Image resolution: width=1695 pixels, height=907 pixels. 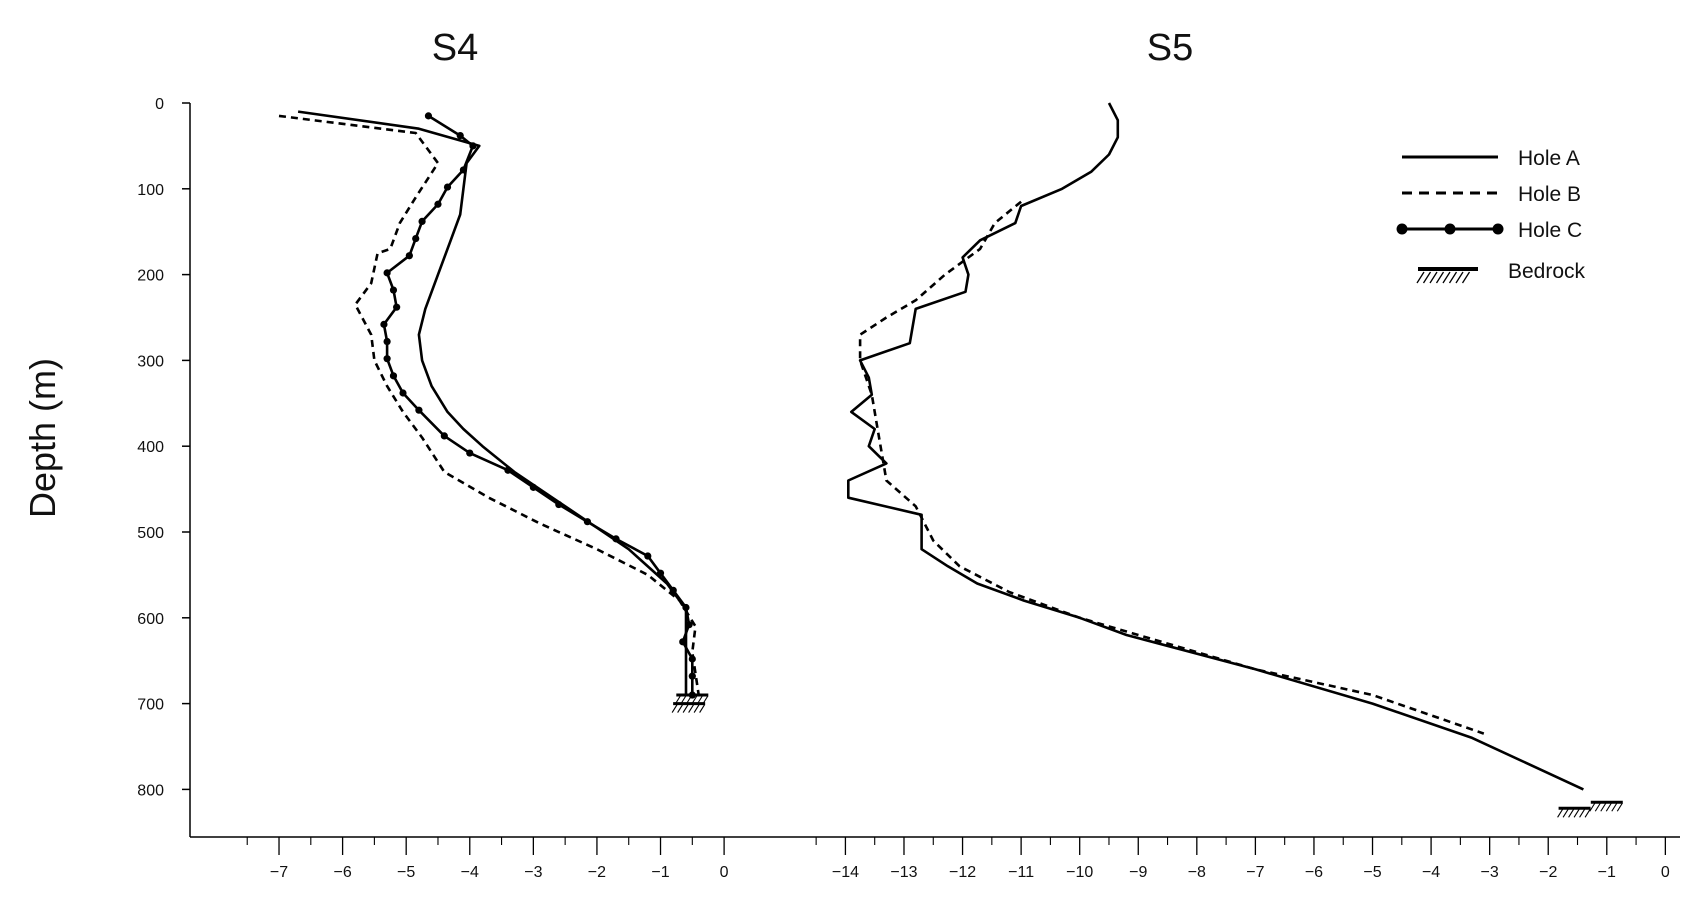 What do you see at coordinates (962, 872) in the screenshot?
I see `x-tick-label: −12` at bounding box center [962, 872].